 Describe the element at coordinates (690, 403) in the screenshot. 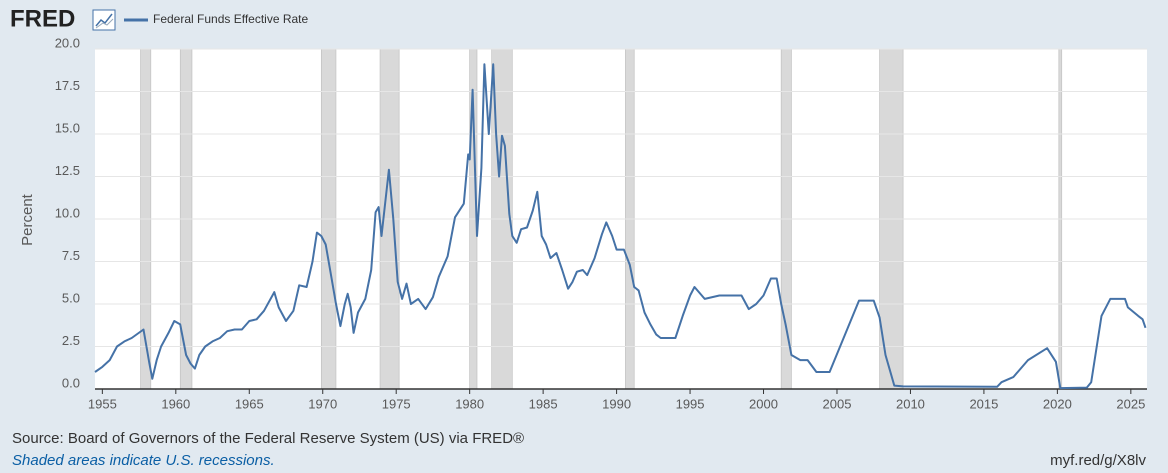

I see `x-tick-label: 1995` at that location.